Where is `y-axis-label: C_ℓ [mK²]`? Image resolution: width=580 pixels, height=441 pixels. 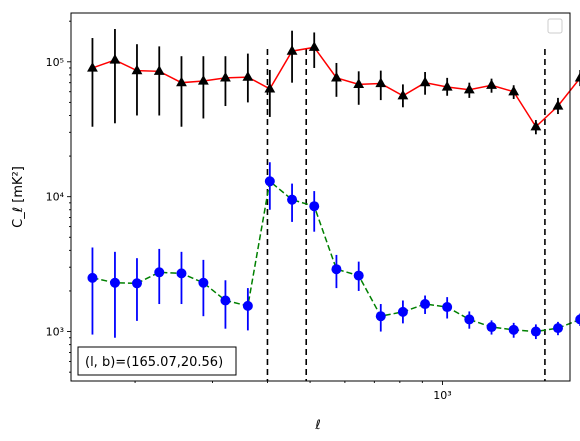 y-axis-label: C_ℓ [mK²] is located at coordinates (18, 197).